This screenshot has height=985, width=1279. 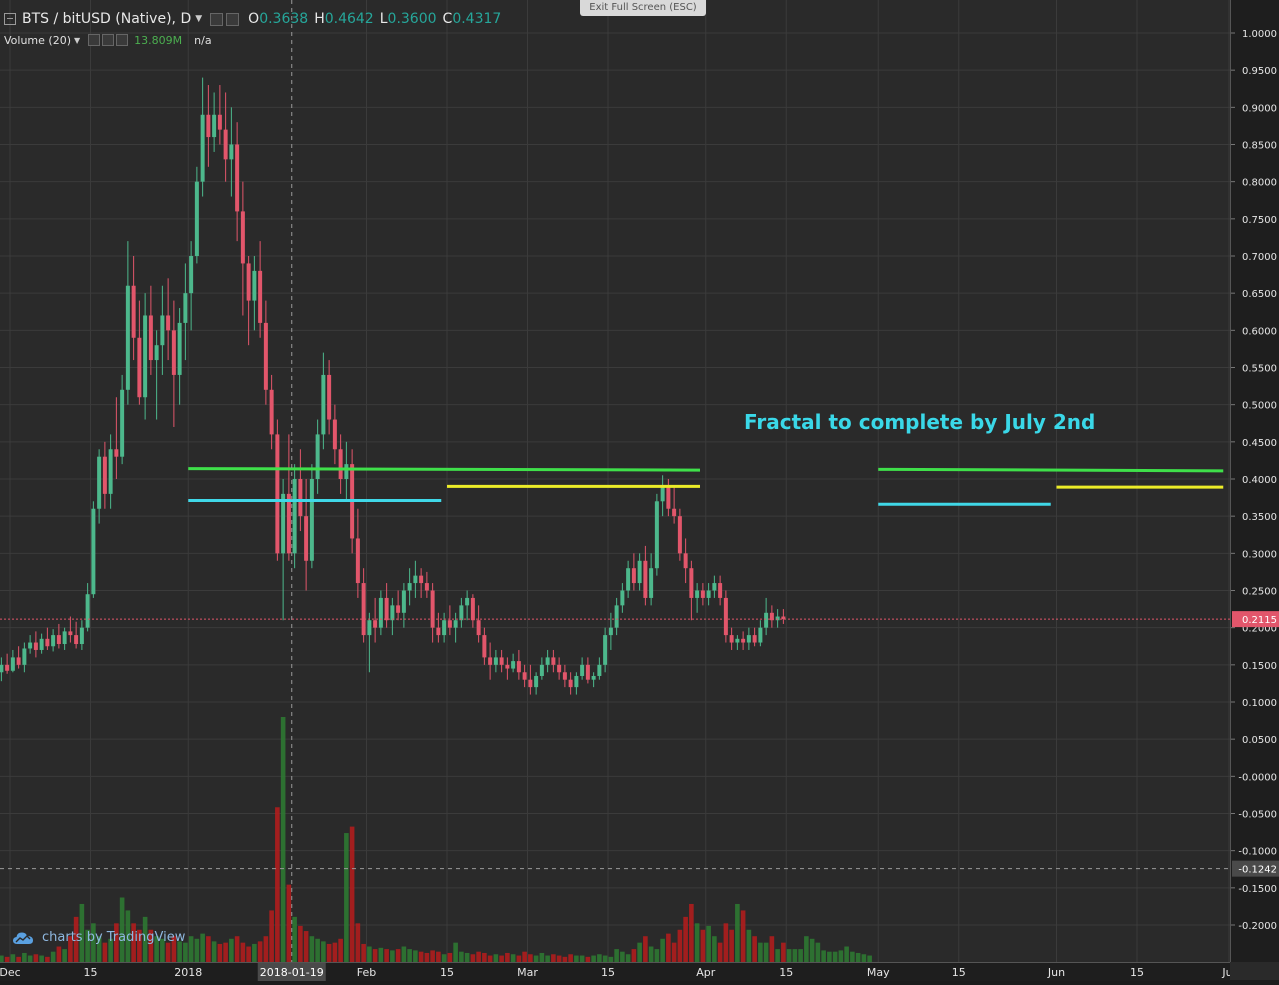 I want to click on y-tick-label: 0.7500, so click(x=1259, y=220).